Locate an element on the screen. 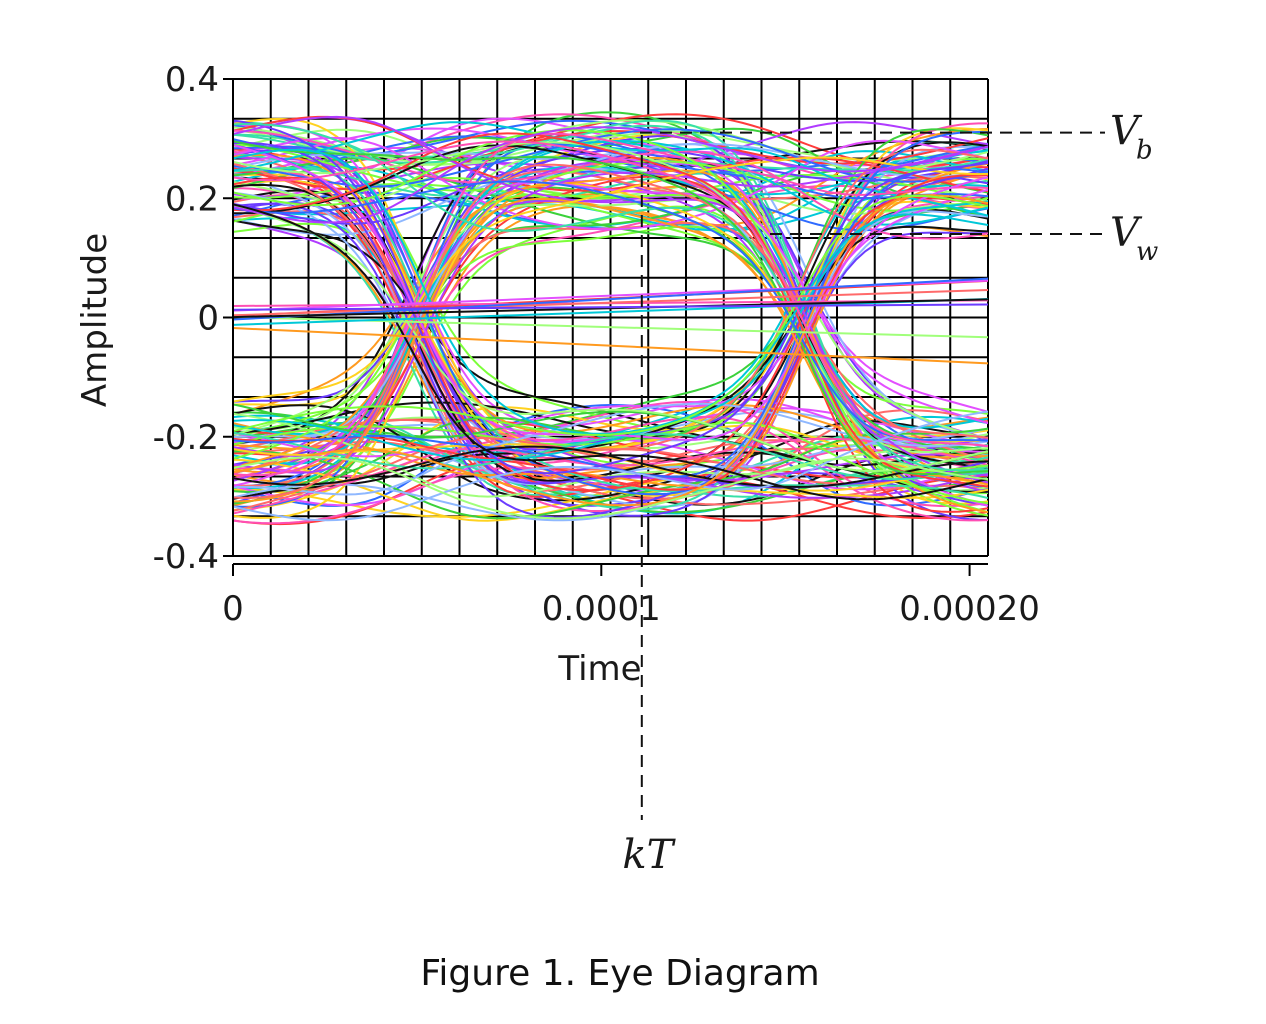 Image resolution: width=1266 pixels, height=1024 pixels. x-tick-label: 0 is located at coordinates (233, 609).